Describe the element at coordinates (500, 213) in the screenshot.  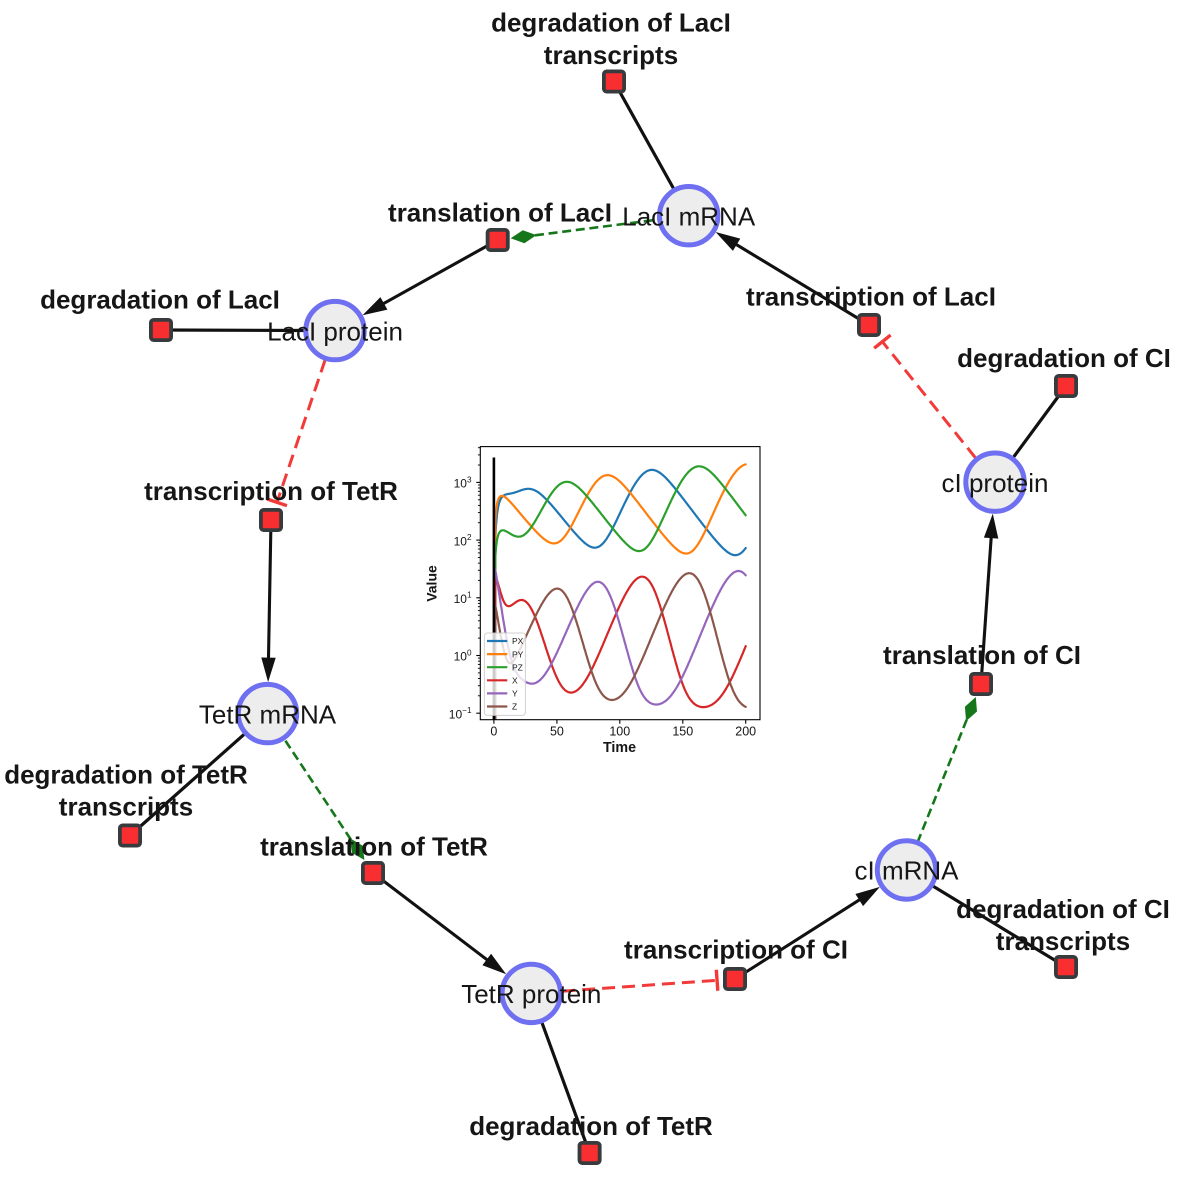
I see `svg-text: translation of LacI` at that location.